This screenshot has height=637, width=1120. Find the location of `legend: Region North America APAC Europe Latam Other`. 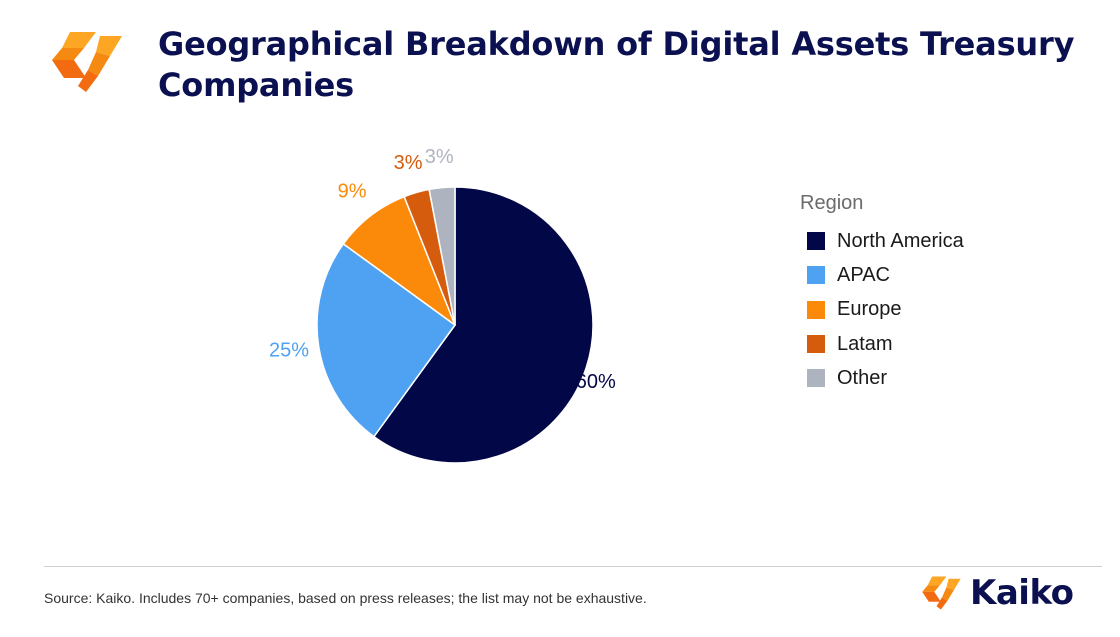

legend: Region North America APAC Europe Latam Other is located at coordinates (882, 293).